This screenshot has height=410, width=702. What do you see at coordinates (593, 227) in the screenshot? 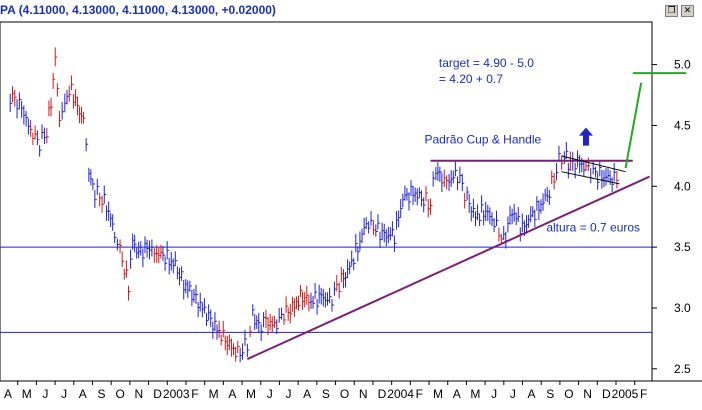
I see `chart-annotation: altura = 0.7 euros` at bounding box center [593, 227].